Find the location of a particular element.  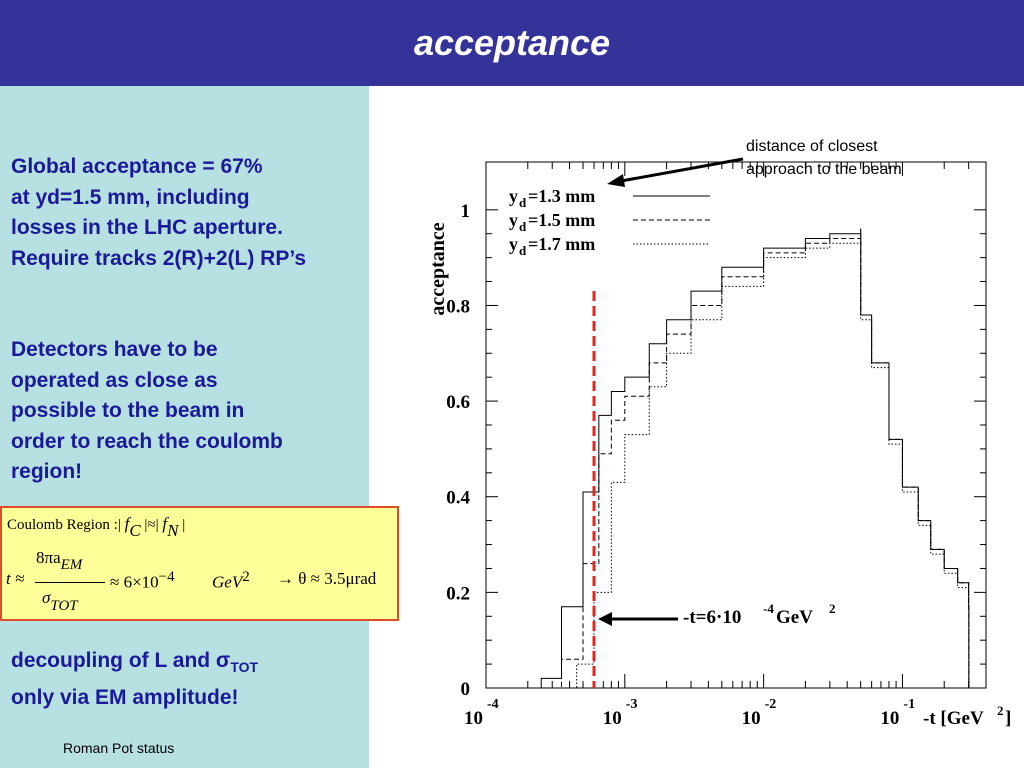

legend-label: =1.3 mm is located at coordinates (561, 196).